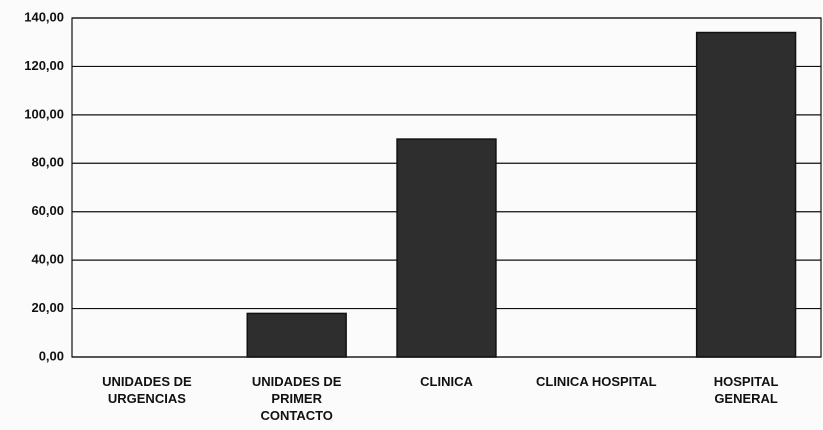 The height and width of the screenshot is (430, 823). I want to click on y-tick-label: 40,00, so click(47, 259).